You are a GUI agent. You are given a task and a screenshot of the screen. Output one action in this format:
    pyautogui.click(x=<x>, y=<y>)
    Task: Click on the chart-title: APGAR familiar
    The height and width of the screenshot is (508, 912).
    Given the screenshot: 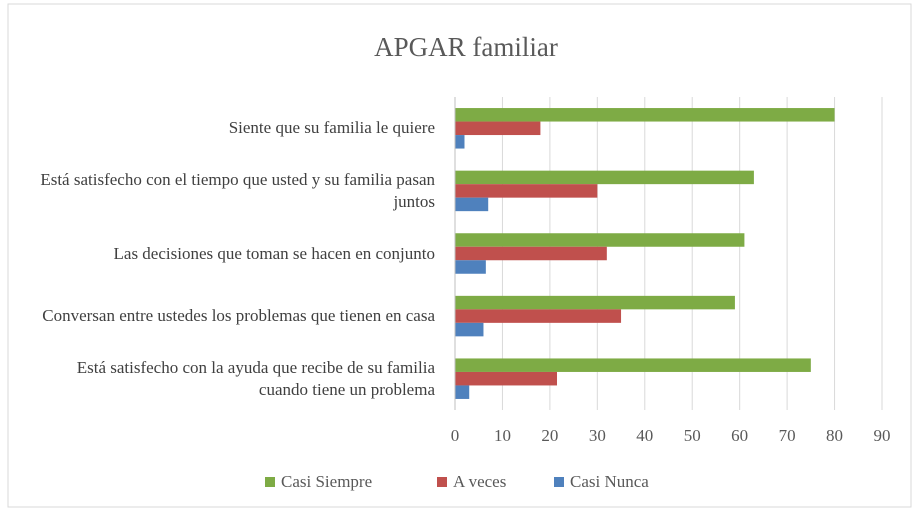 What is the action you would take?
    pyautogui.click(x=466, y=47)
    